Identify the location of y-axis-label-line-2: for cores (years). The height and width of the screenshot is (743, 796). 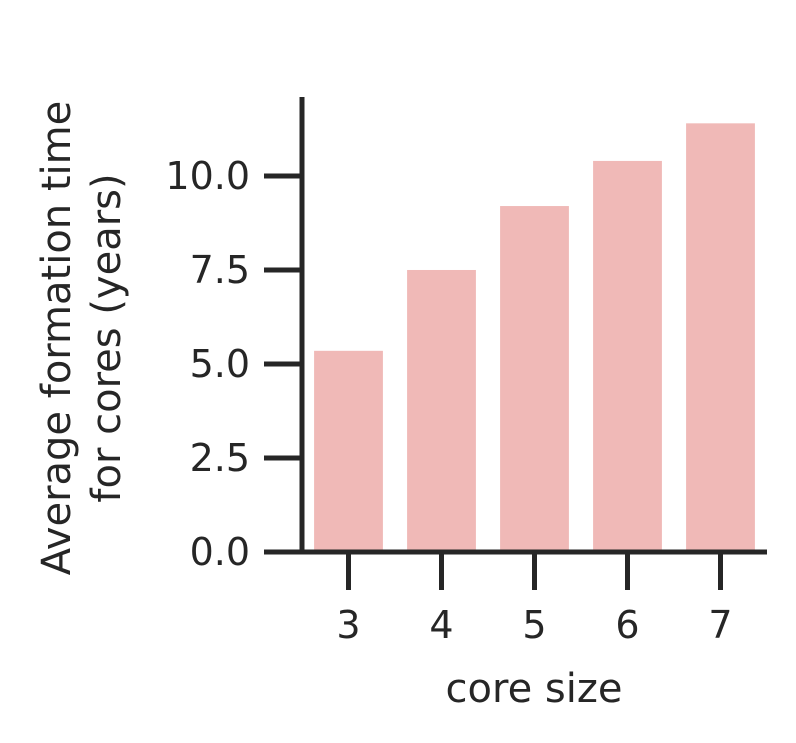
(107, 337).